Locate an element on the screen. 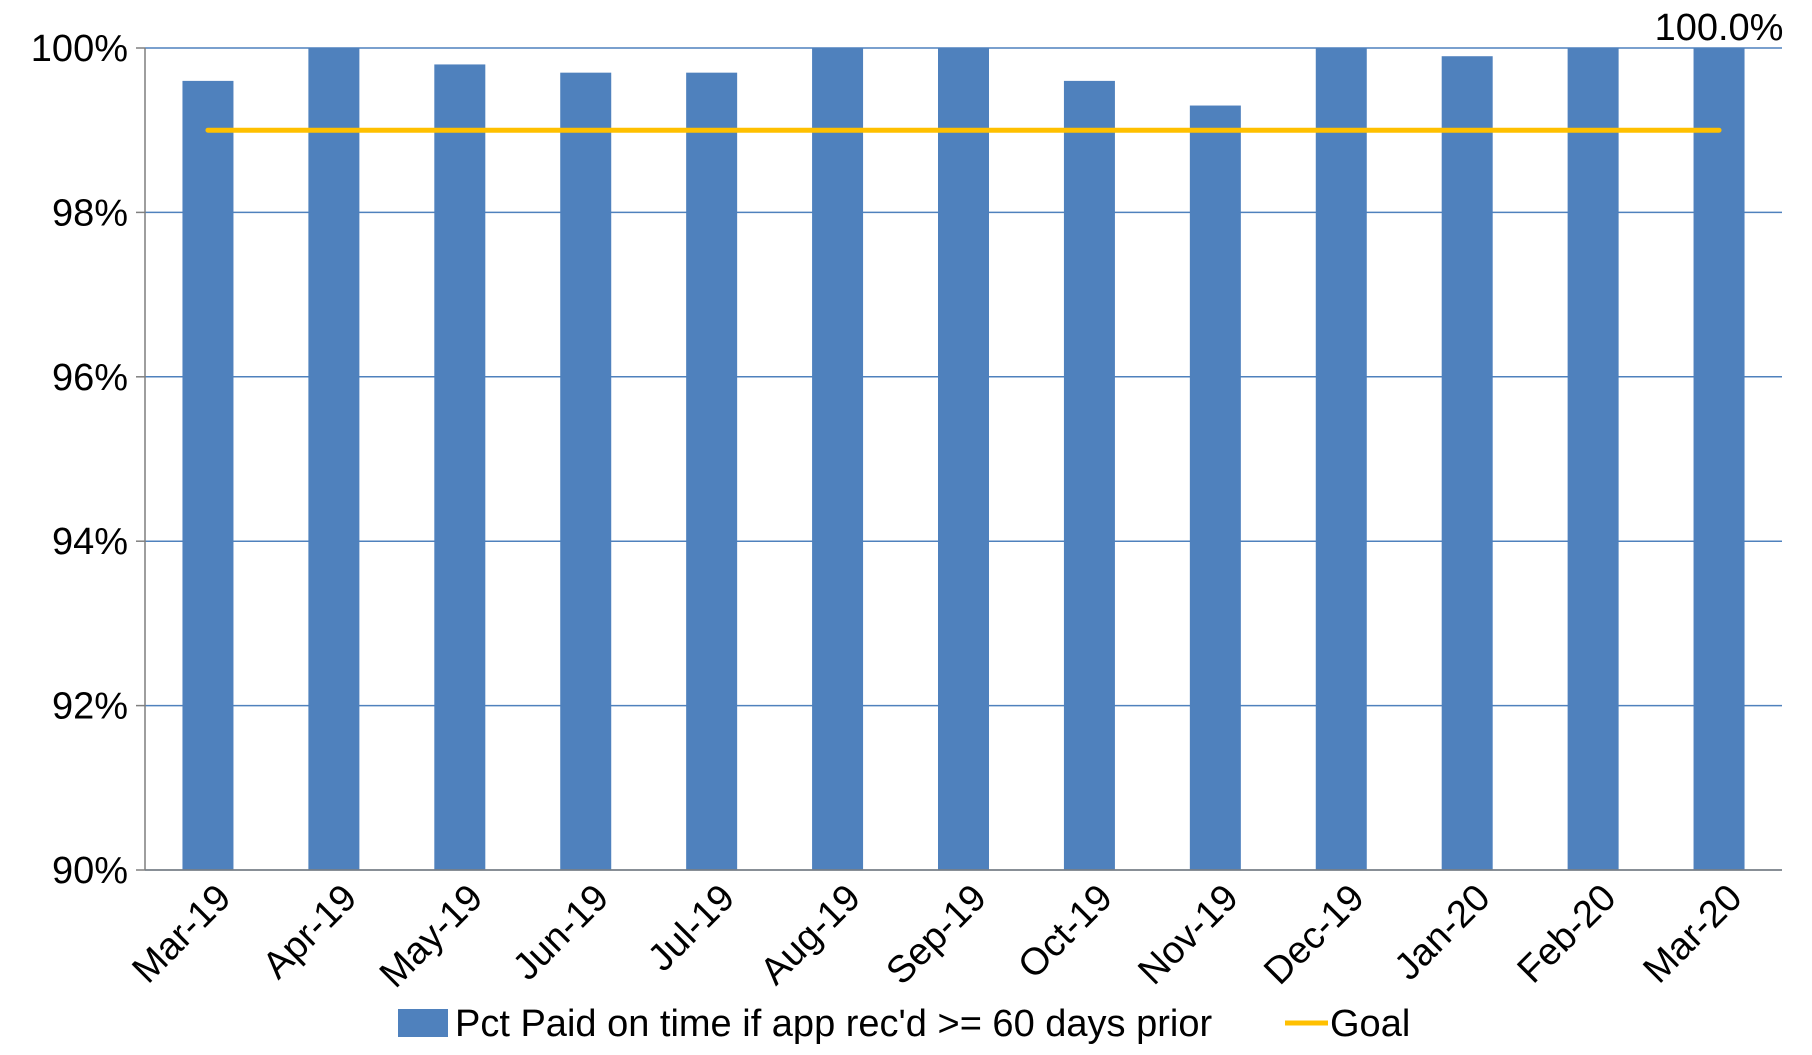 The height and width of the screenshot is (1055, 1812). y-tick-label: 94% is located at coordinates (90, 542).